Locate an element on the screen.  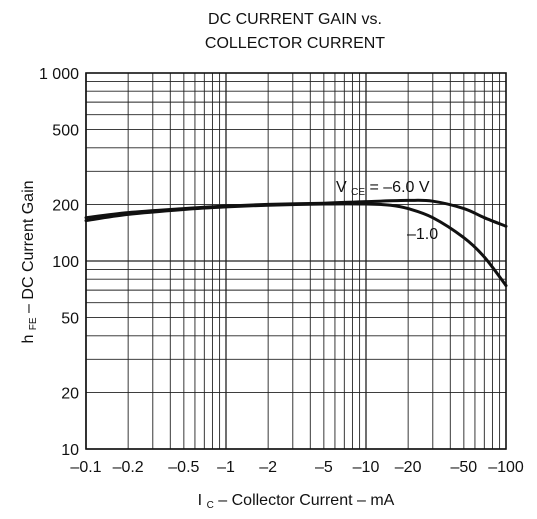
x-axis-label-main: I is located at coordinates (200, 500).